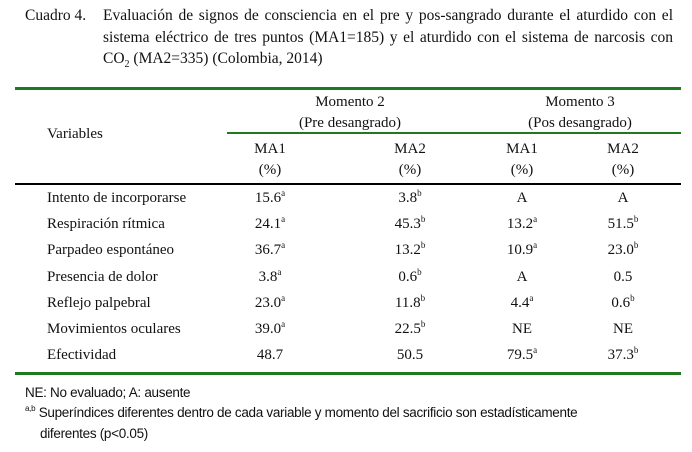 This screenshot has height=452, width=692. I want to click on group-header-momento-3: Momento 3 (Pos desangrado), so click(580, 113).